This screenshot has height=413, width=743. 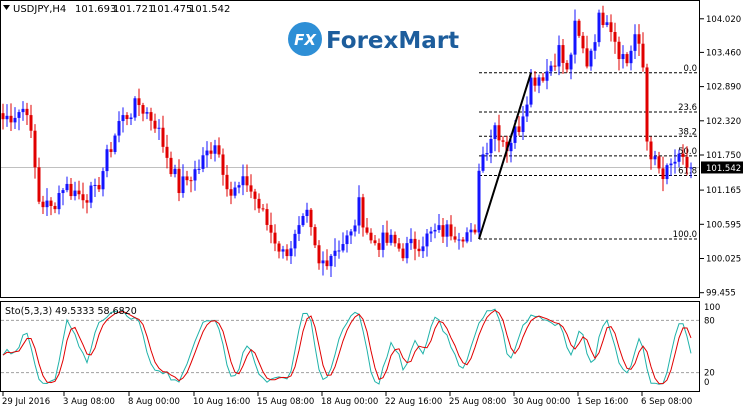 I want to click on trend-line-segment, so click(x=505, y=156).